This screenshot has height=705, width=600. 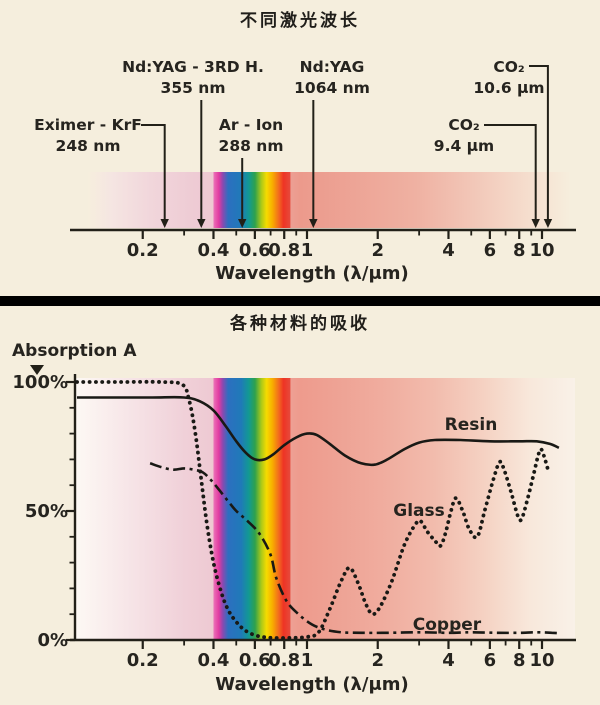 What do you see at coordinates (74, 351) in the screenshot?
I see `y-axis-title: Absorption A` at bounding box center [74, 351].